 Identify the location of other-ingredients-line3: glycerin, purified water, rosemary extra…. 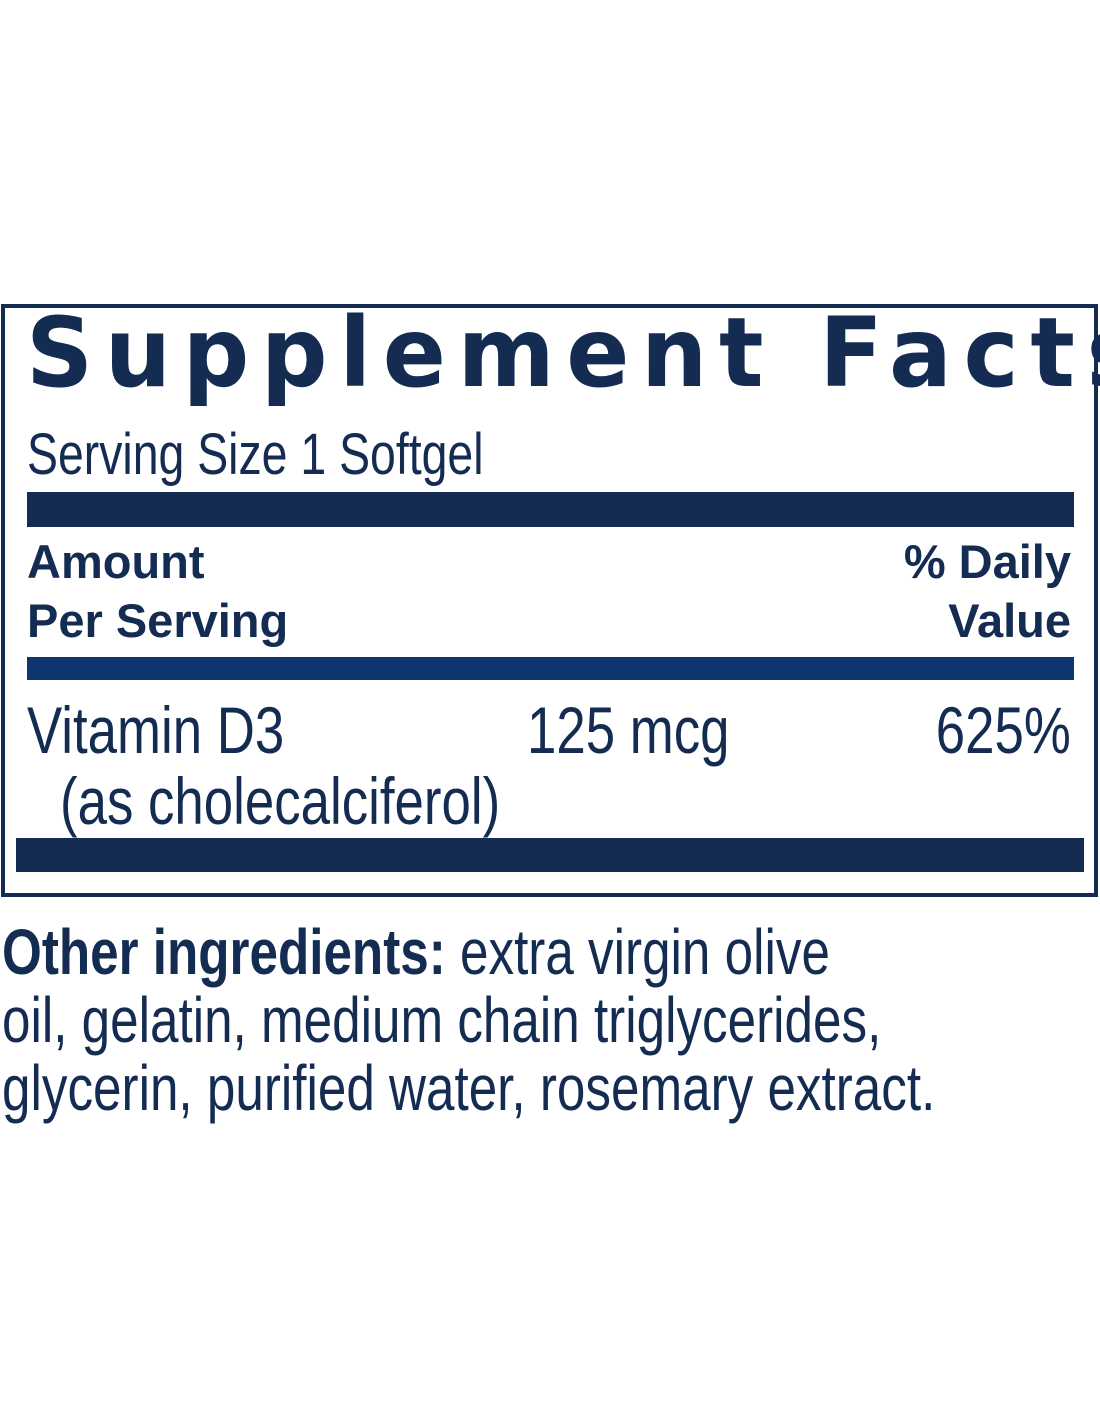
(469, 1088).